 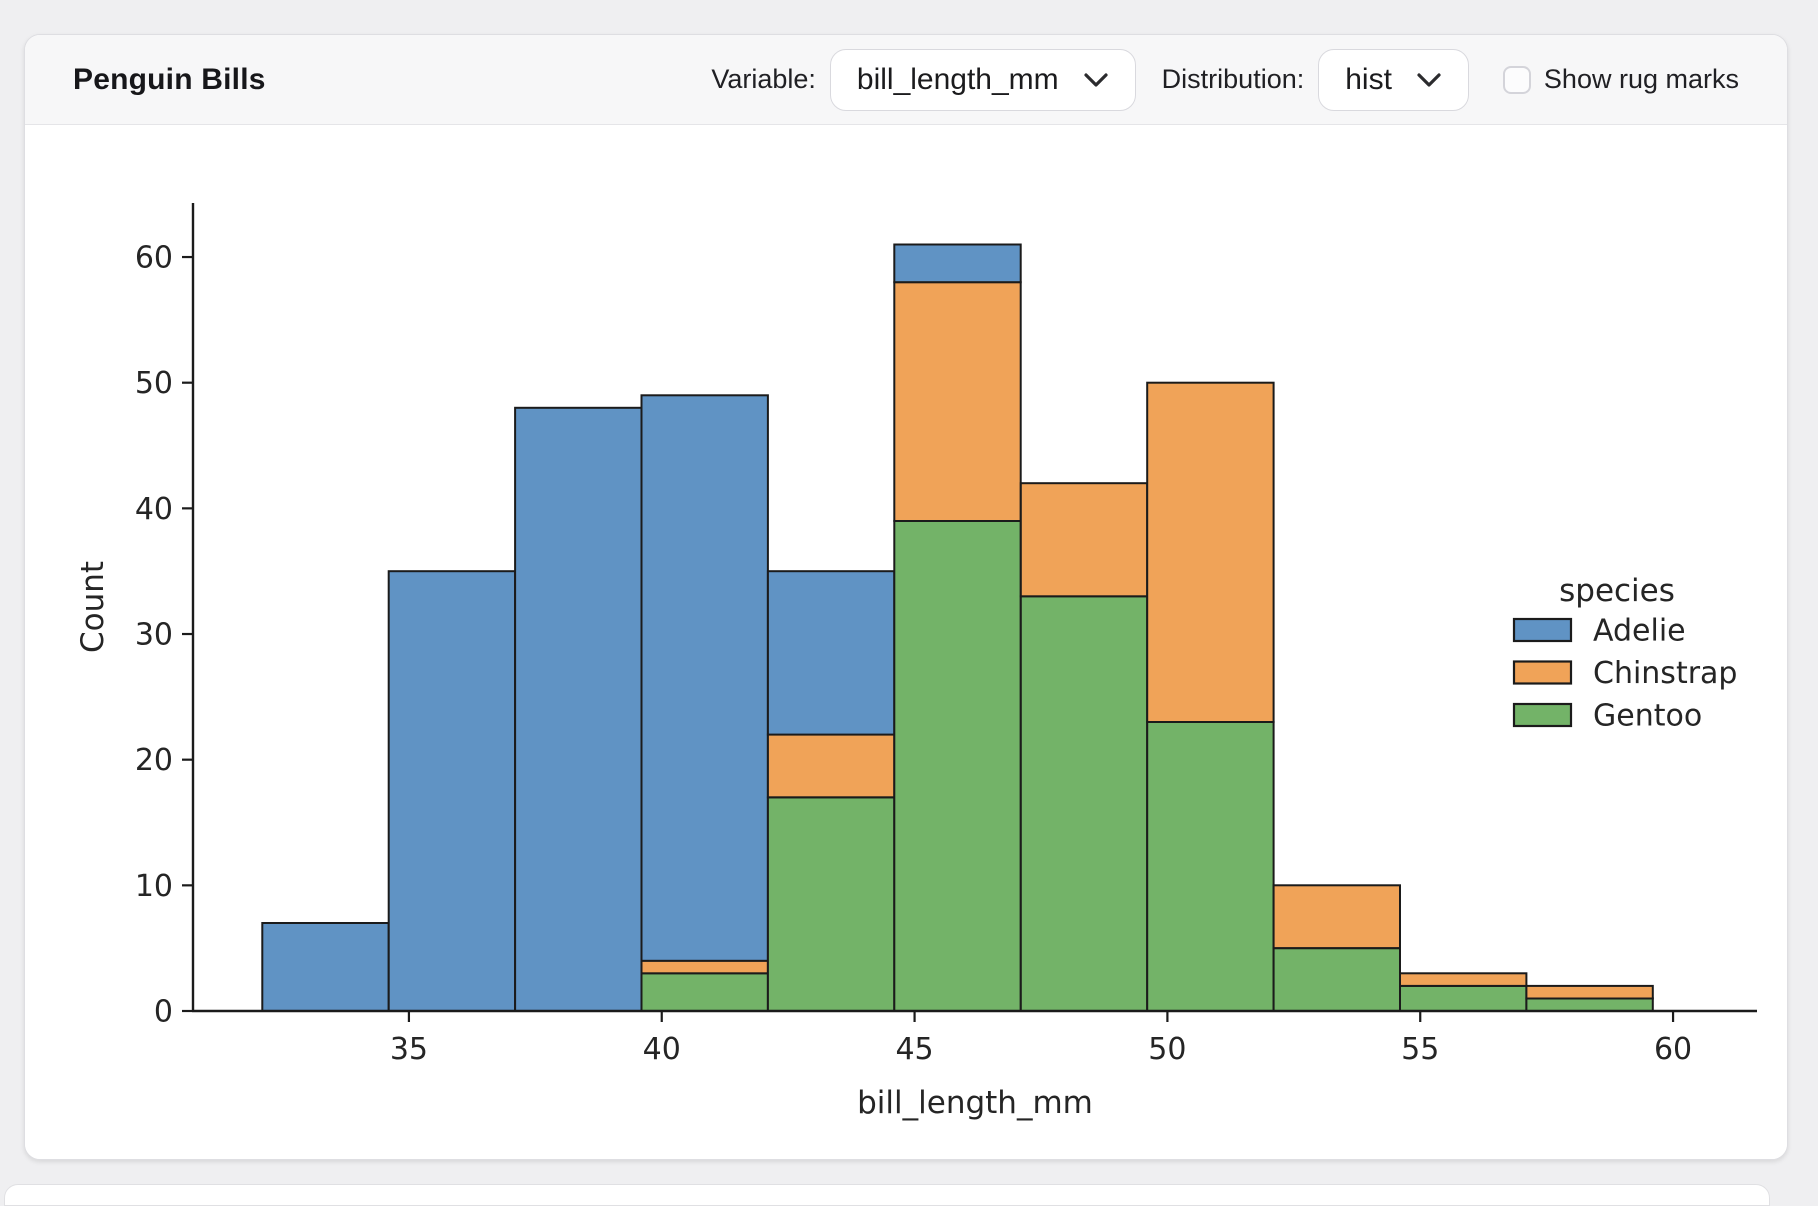 What do you see at coordinates (1542, 715) in the screenshot?
I see `legend-swatch-gentoo` at bounding box center [1542, 715].